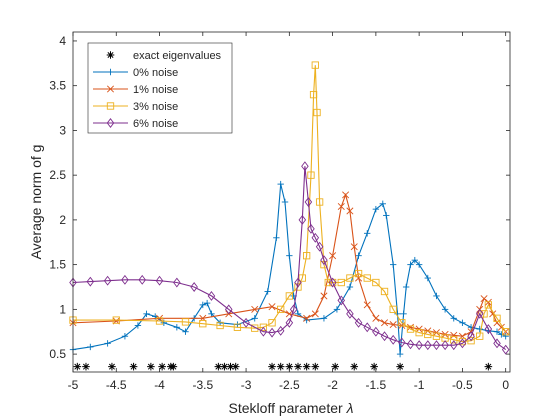 The height and width of the screenshot is (420, 560). What do you see at coordinates (110, 106) in the screenshot?
I see `legend-marker` at bounding box center [110, 106].